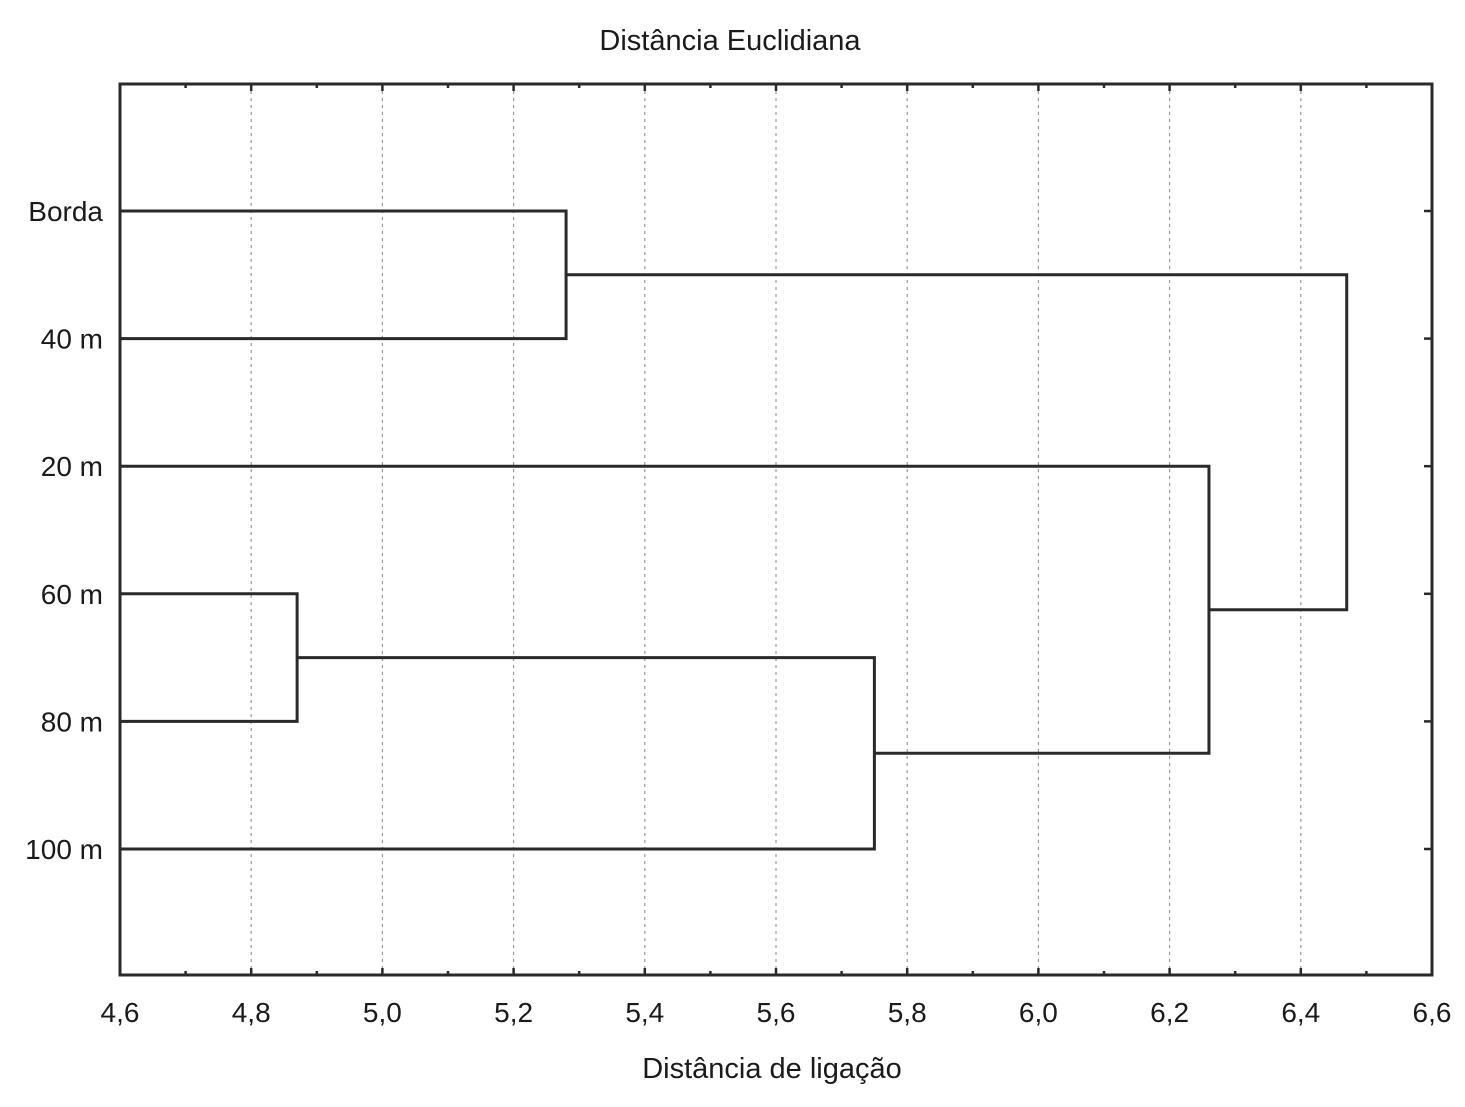 This screenshot has height=1107, width=1465. Describe the element at coordinates (1038, 1012) in the screenshot. I see `x-tick-label: 6,0` at that location.